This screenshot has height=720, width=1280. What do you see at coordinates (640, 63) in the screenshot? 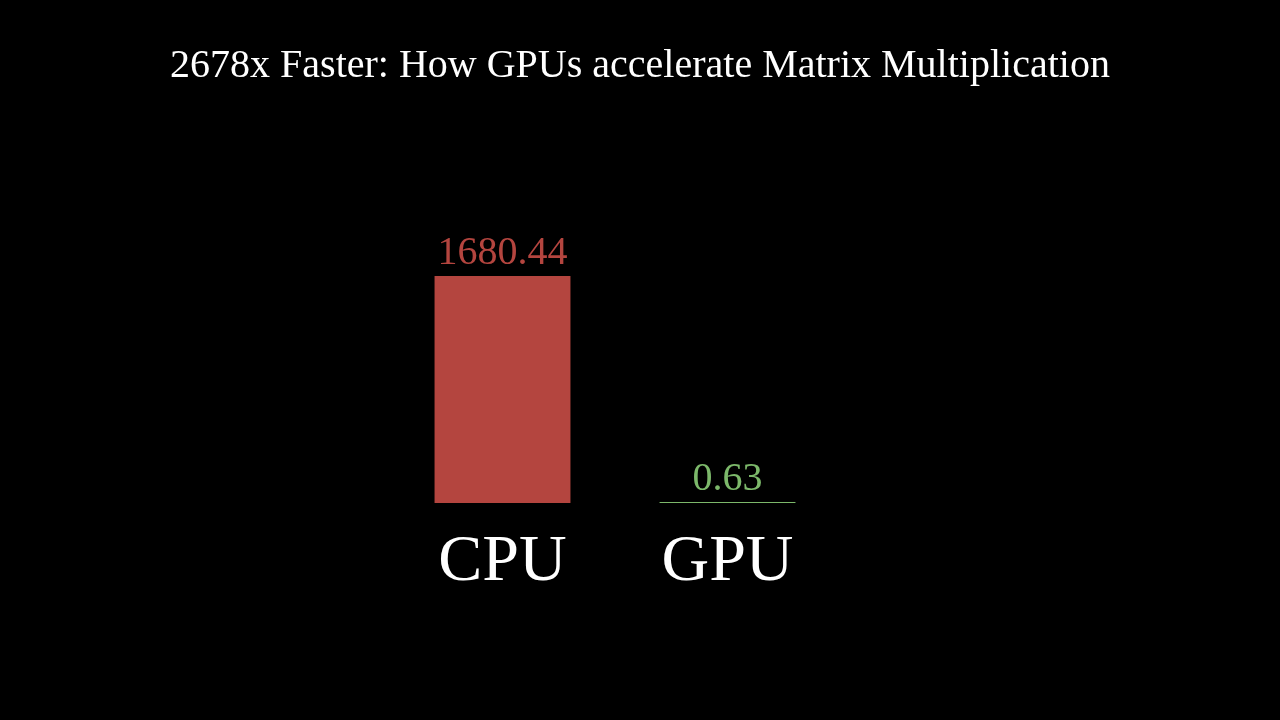
I see `chart-title: 2678x Faster: How GPUs accelerate Matrix Multiplication` at bounding box center [640, 63].